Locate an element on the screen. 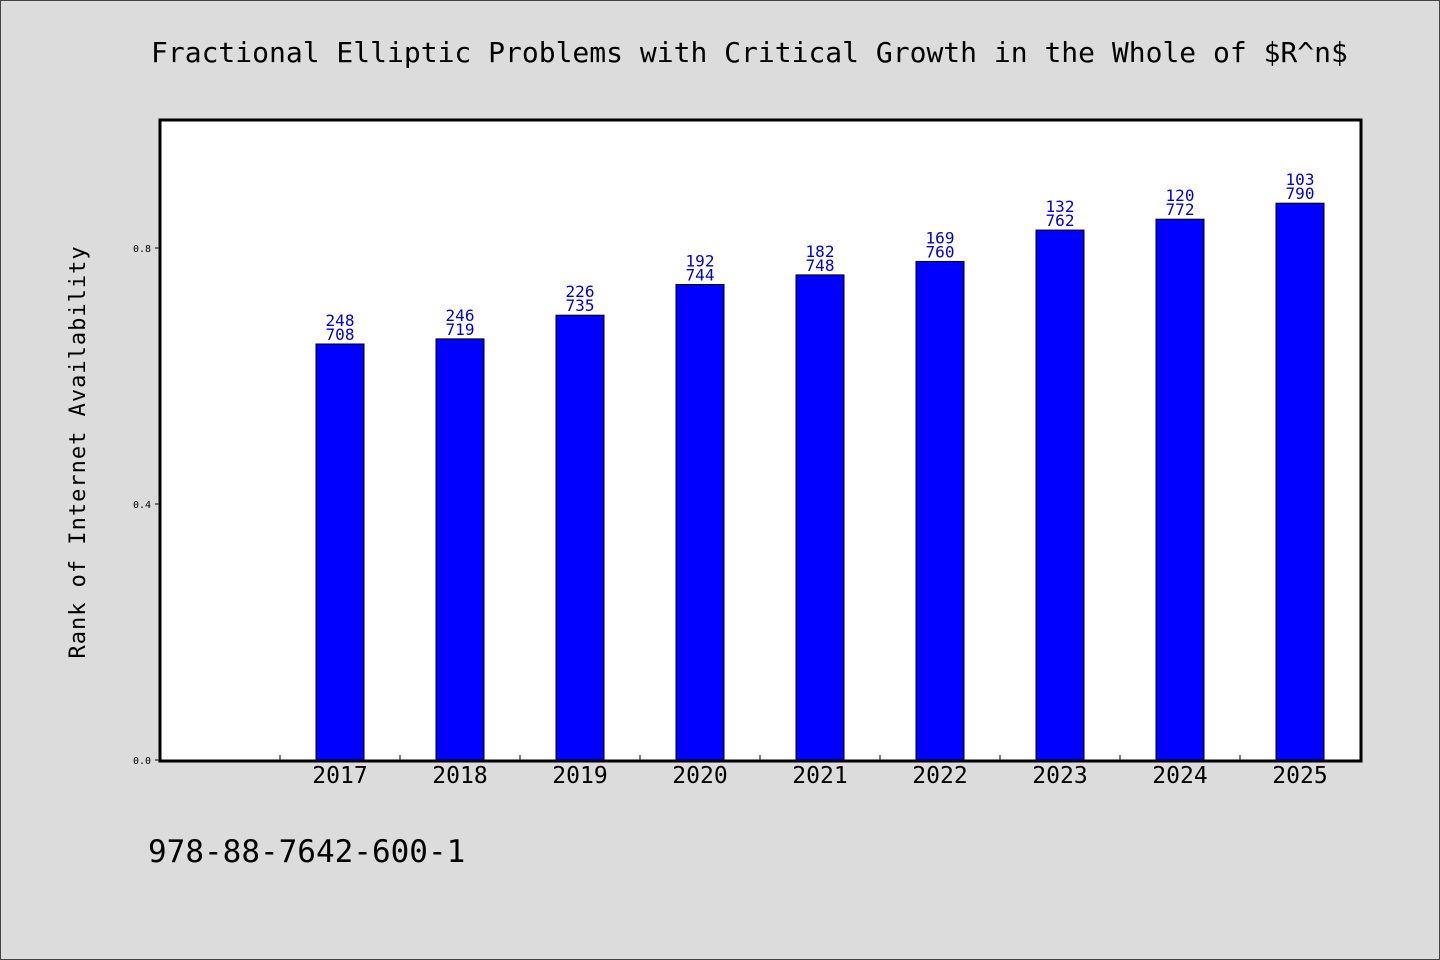 The width and height of the screenshot is (1440, 960). bar-2017 is located at coordinates (340, 552).